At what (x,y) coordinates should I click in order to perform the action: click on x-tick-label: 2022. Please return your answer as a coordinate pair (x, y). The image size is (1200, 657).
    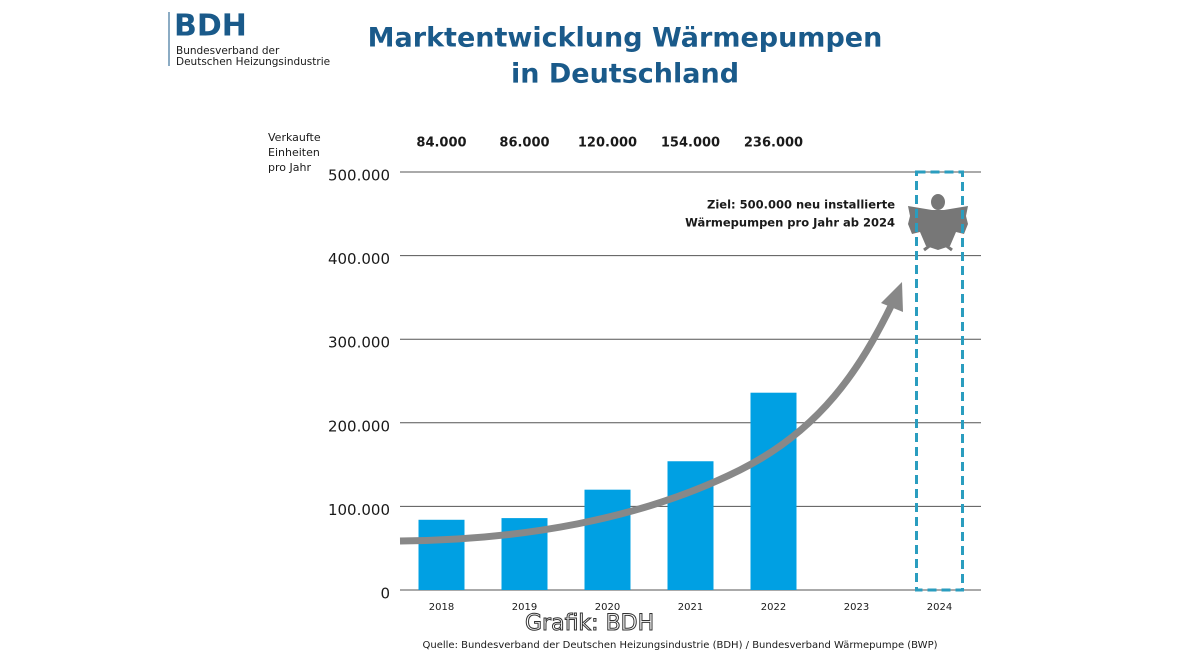
    Looking at the image, I should click on (773, 607).